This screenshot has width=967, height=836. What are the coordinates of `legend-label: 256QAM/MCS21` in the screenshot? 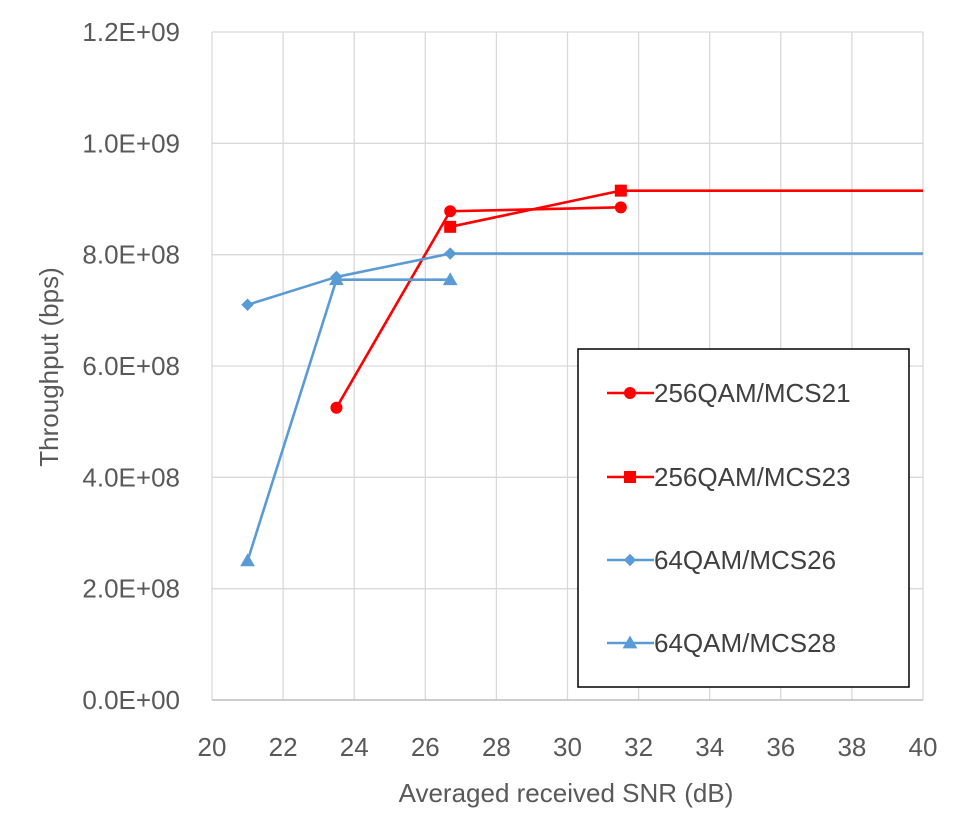 It's located at (752, 393).